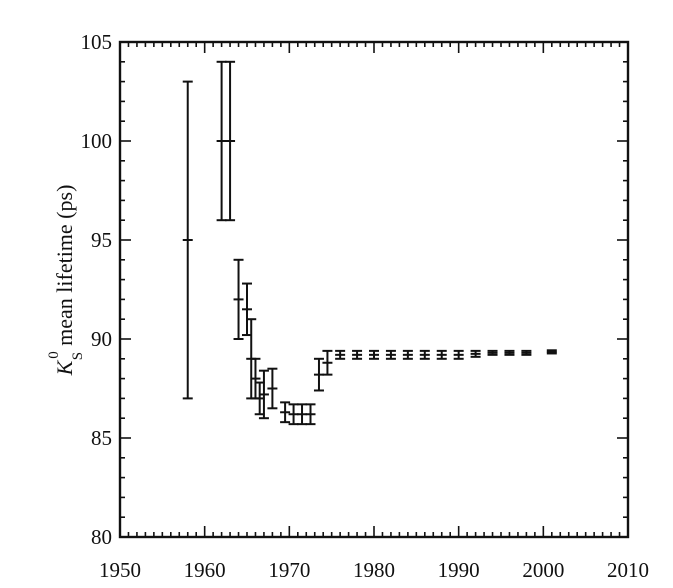 The image size is (673, 588). Describe the element at coordinates (64, 367) in the screenshot. I see `y-axis-title-symbol: K` at that location.